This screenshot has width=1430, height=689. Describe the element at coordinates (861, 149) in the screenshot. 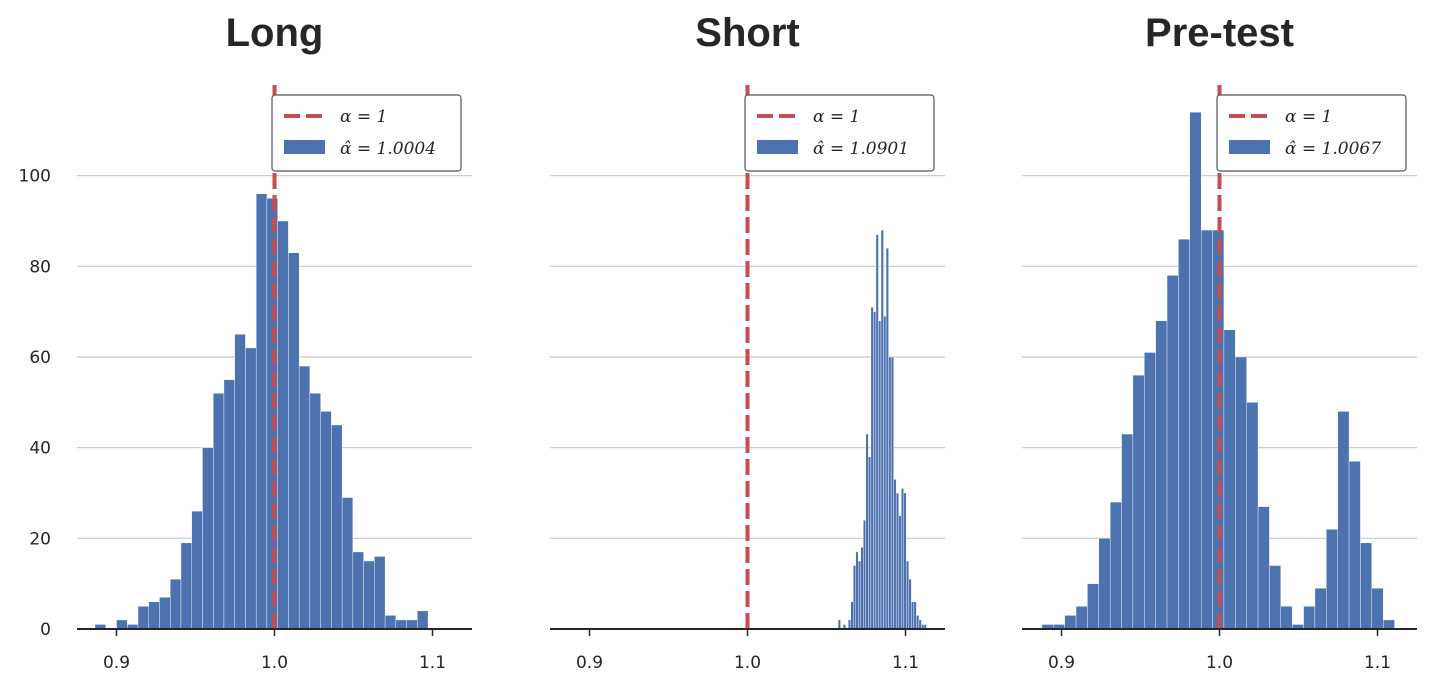

I see `legend-series-label: α̂ = 1.0901` at that location.